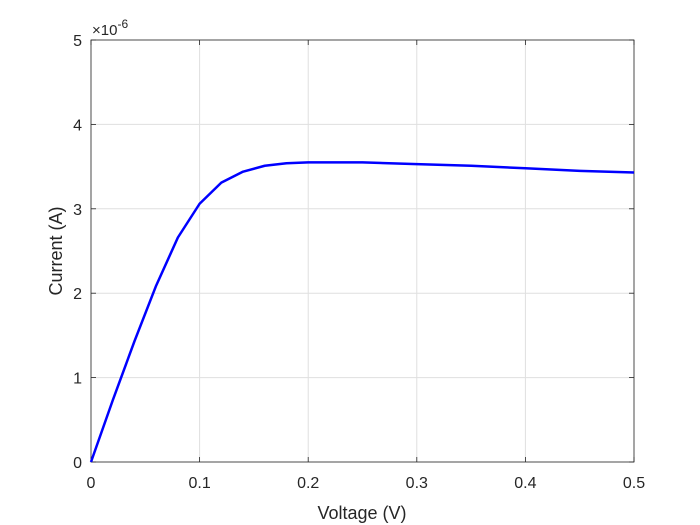  What do you see at coordinates (122, 24) in the screenshot?
I see `y-exponent-power: -6` at bounding box center [122, 24].